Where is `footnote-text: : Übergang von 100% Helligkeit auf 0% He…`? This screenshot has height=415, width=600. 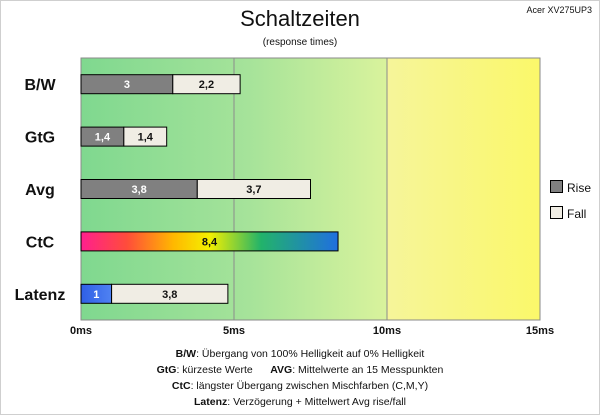
footnote-text: : Übergang von 100% Helligkeit auf 0% He… is located at coordinates (310, 354).